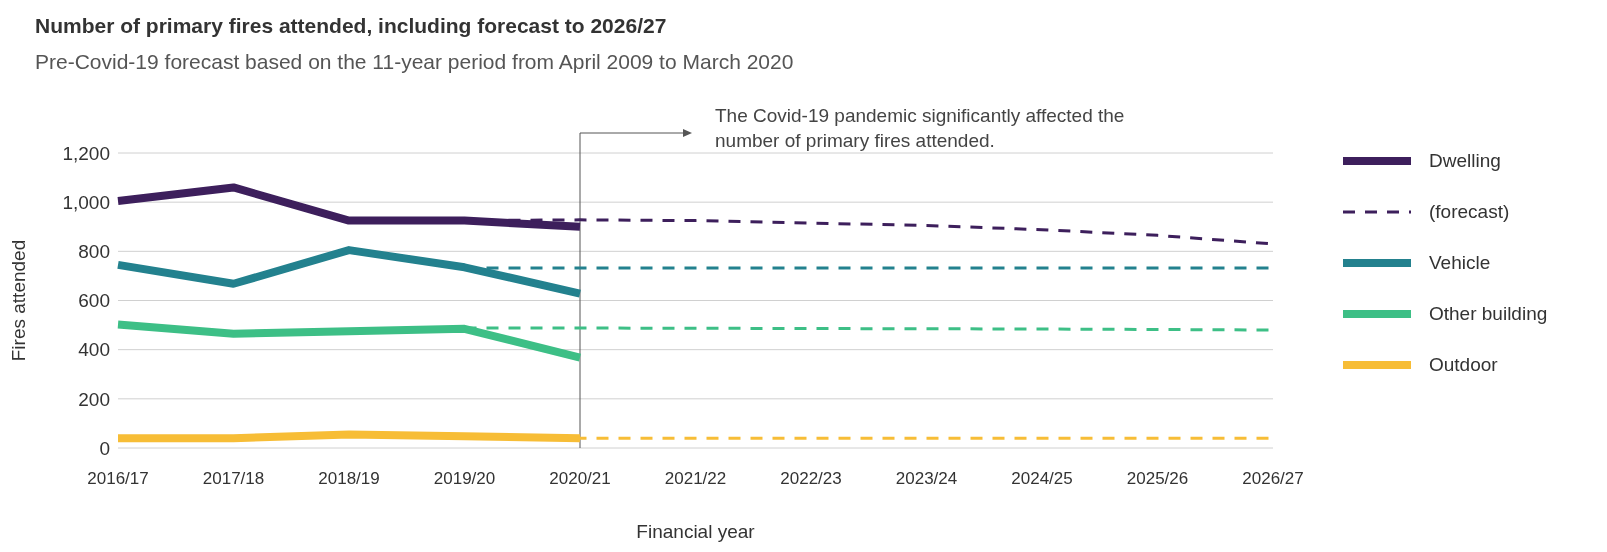 Image resolution: width=1607 pixels, height=552 pixels. What do you see at coordinates (695, 479) in the screenshot?
I see `x-tick-label: 2021/22` at bounding box center [695, 479].